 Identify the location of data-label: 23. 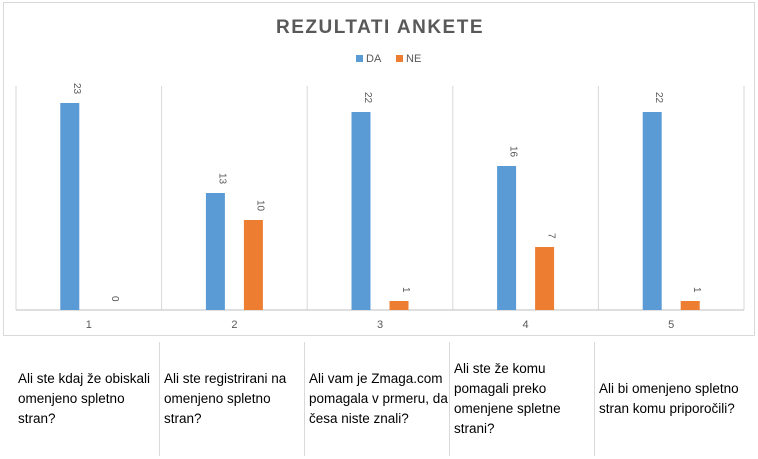
(76, 89).